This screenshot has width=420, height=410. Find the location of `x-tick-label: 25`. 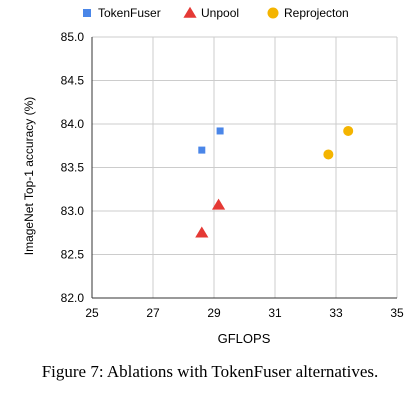

x-tick-label: 25 is located at coordinates (92, 313).